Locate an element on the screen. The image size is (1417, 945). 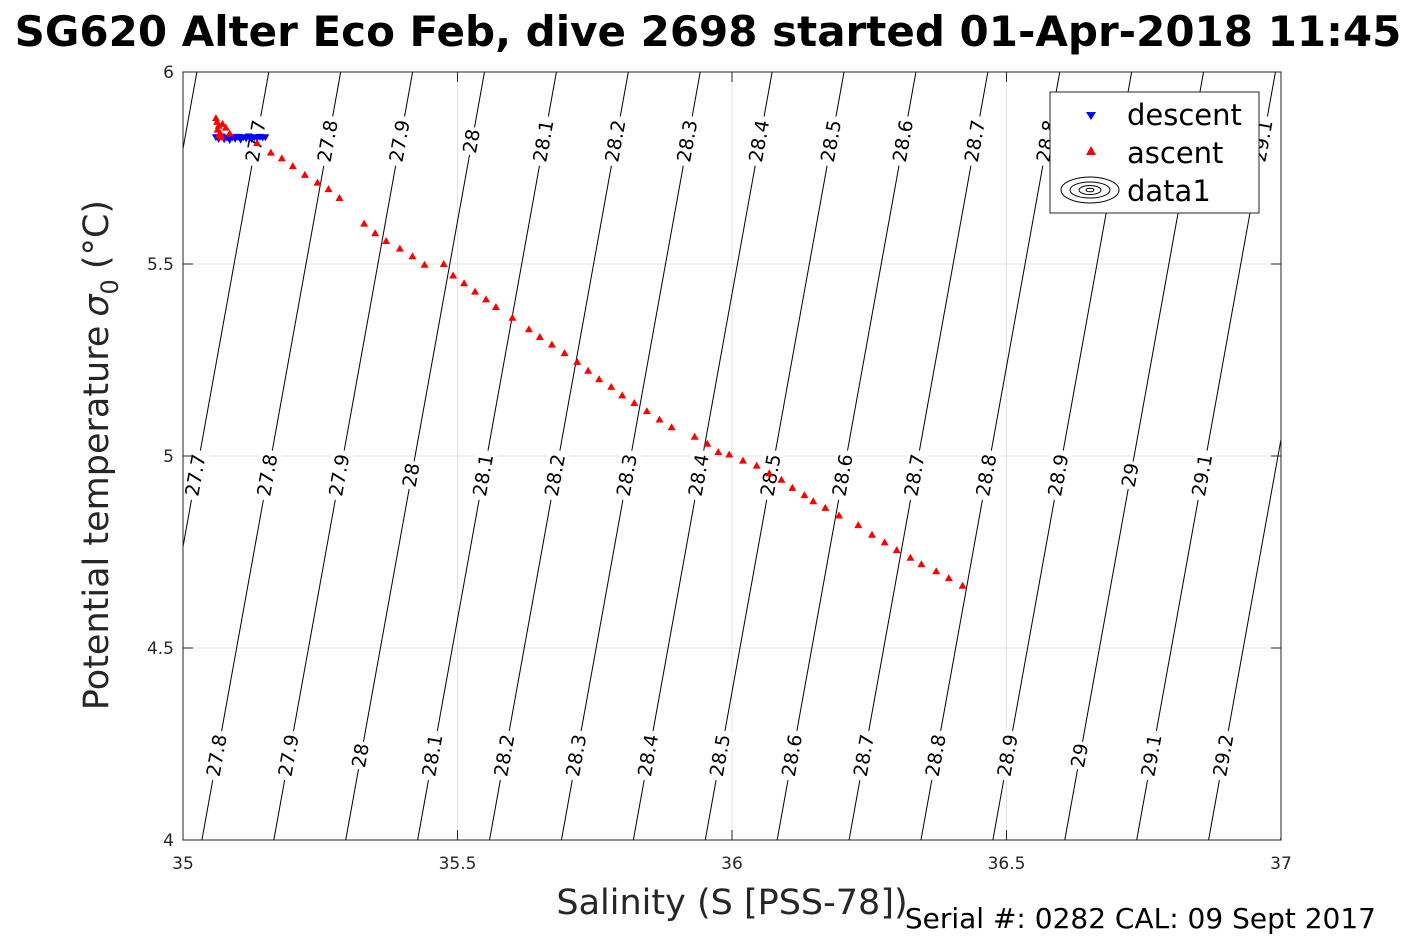
contour-label: 28.4 is located at coordinates (647, 755).